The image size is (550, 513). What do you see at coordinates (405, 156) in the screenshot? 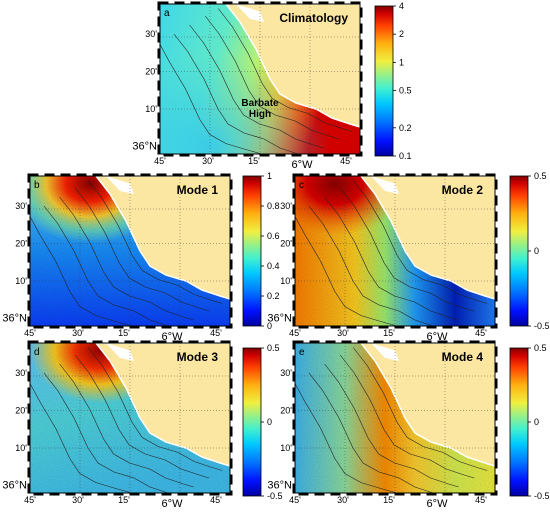
I see `colorbar-tick-label: 0.1` at bounding box center [405, 156].